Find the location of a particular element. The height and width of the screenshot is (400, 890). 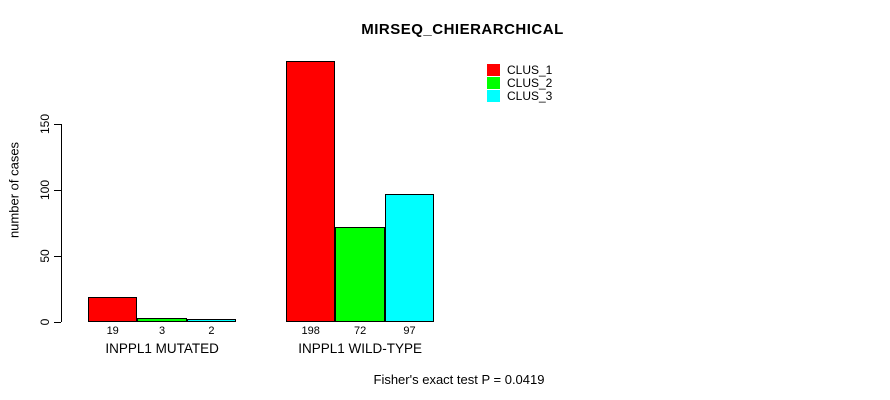

group-label-1: INPPL1 MUTATED is located at coordinates (162, 348).